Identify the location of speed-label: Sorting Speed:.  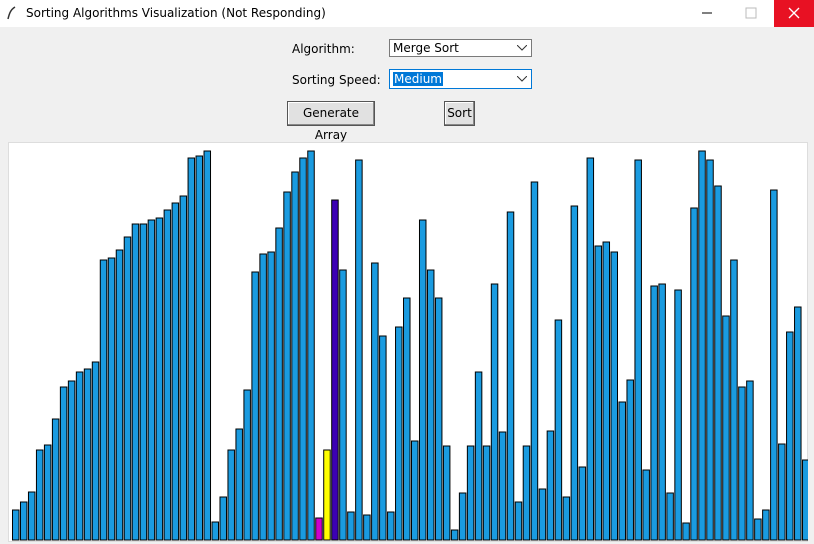
(336, 80).